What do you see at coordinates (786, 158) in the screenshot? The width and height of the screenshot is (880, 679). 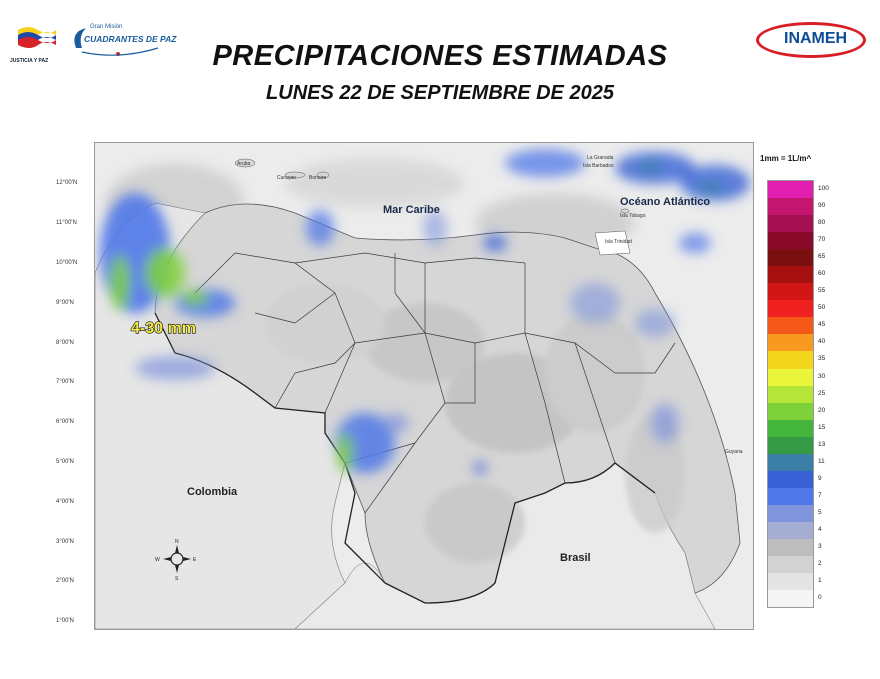 I see `legend-title: 1mm = 1L/m^` at bounding box center [786, 158].